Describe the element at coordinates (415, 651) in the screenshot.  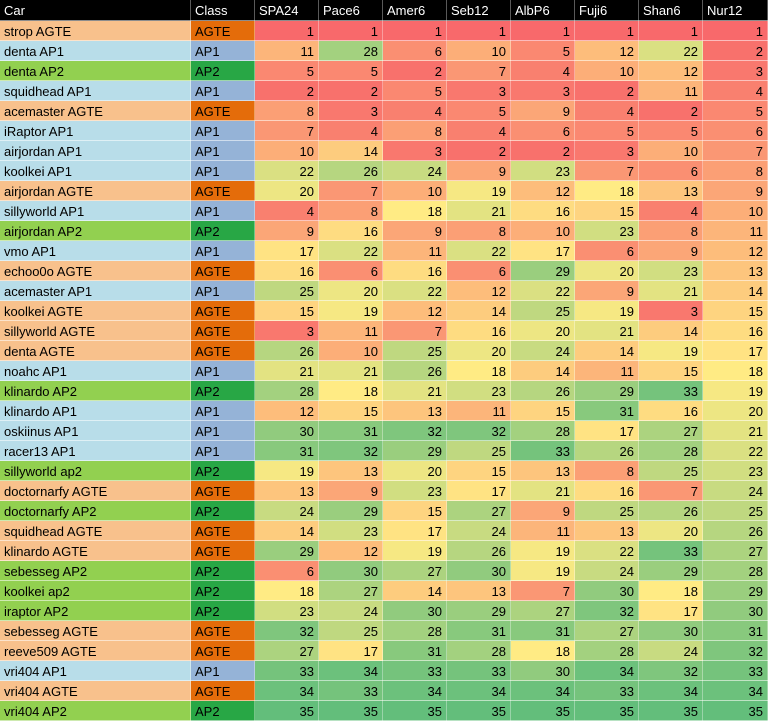
I see `position-cell: 31` at that location.